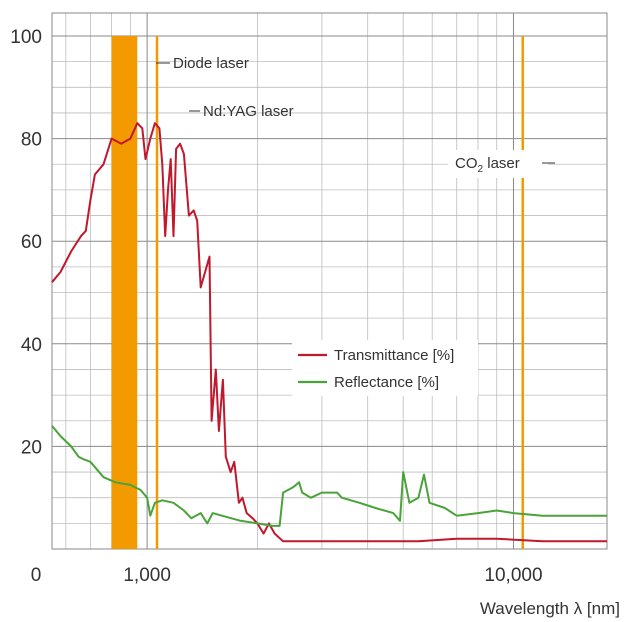  I want to click on co2-laser-annotation: CO2 laser, so click(501, 164).